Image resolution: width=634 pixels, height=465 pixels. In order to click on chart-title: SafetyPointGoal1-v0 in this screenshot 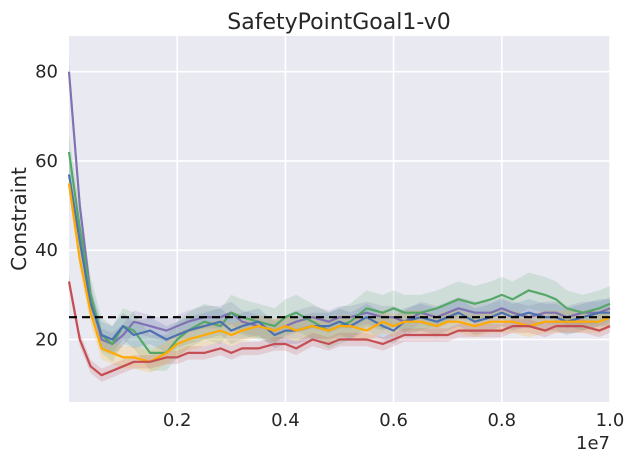, I will do `click(338, 22)`.